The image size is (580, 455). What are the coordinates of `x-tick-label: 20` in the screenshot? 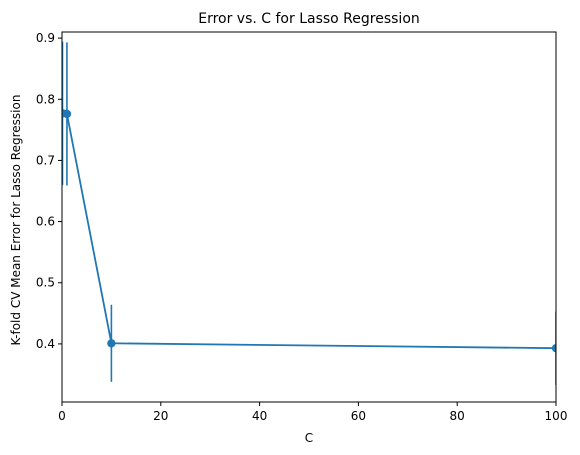 It's located at (160, 416).